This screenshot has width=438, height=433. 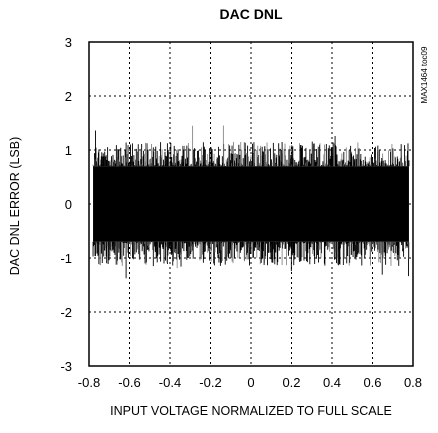 I want to click on figure-code-annotation: MAX1464 toc09, so click(x=424, y=74).